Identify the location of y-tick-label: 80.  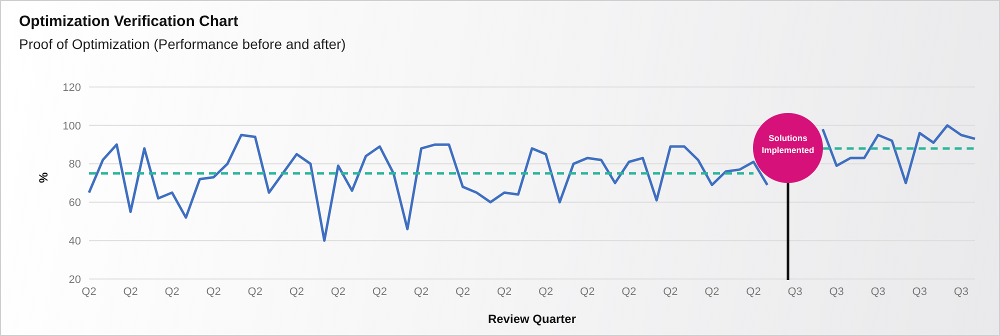
(74, 164).